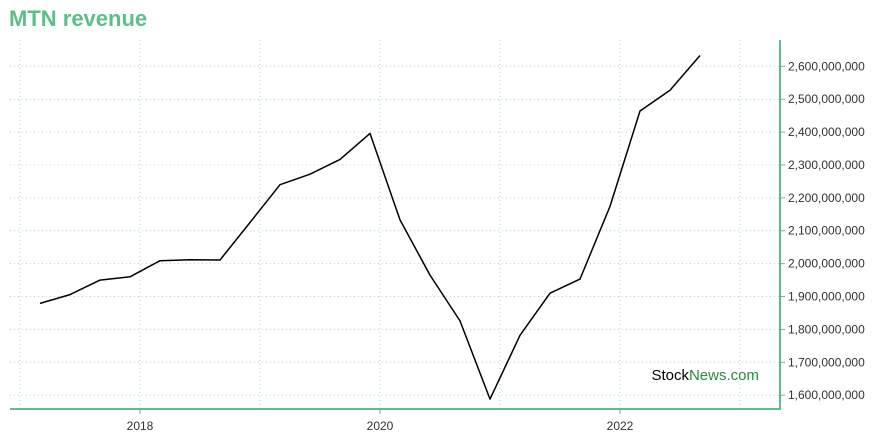  Describe the element at coordinates (826, 165) in the screenshot. I see `y-tick-label: 2,300,000,000` at that location.